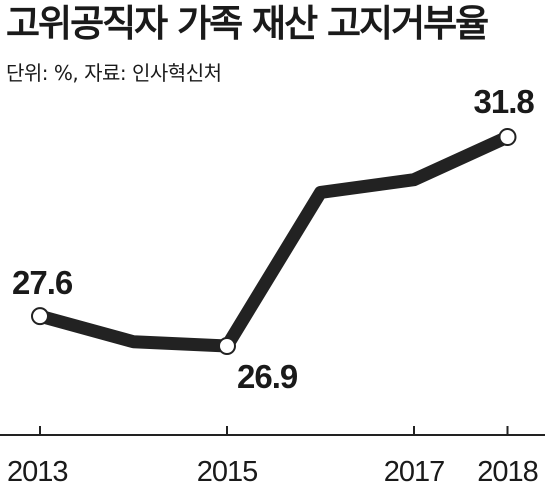  What do you see at coordinates (507, 470) in the screenshot?
I see `x-tick-label-2018: 2018` at bounding box center [507, 470].